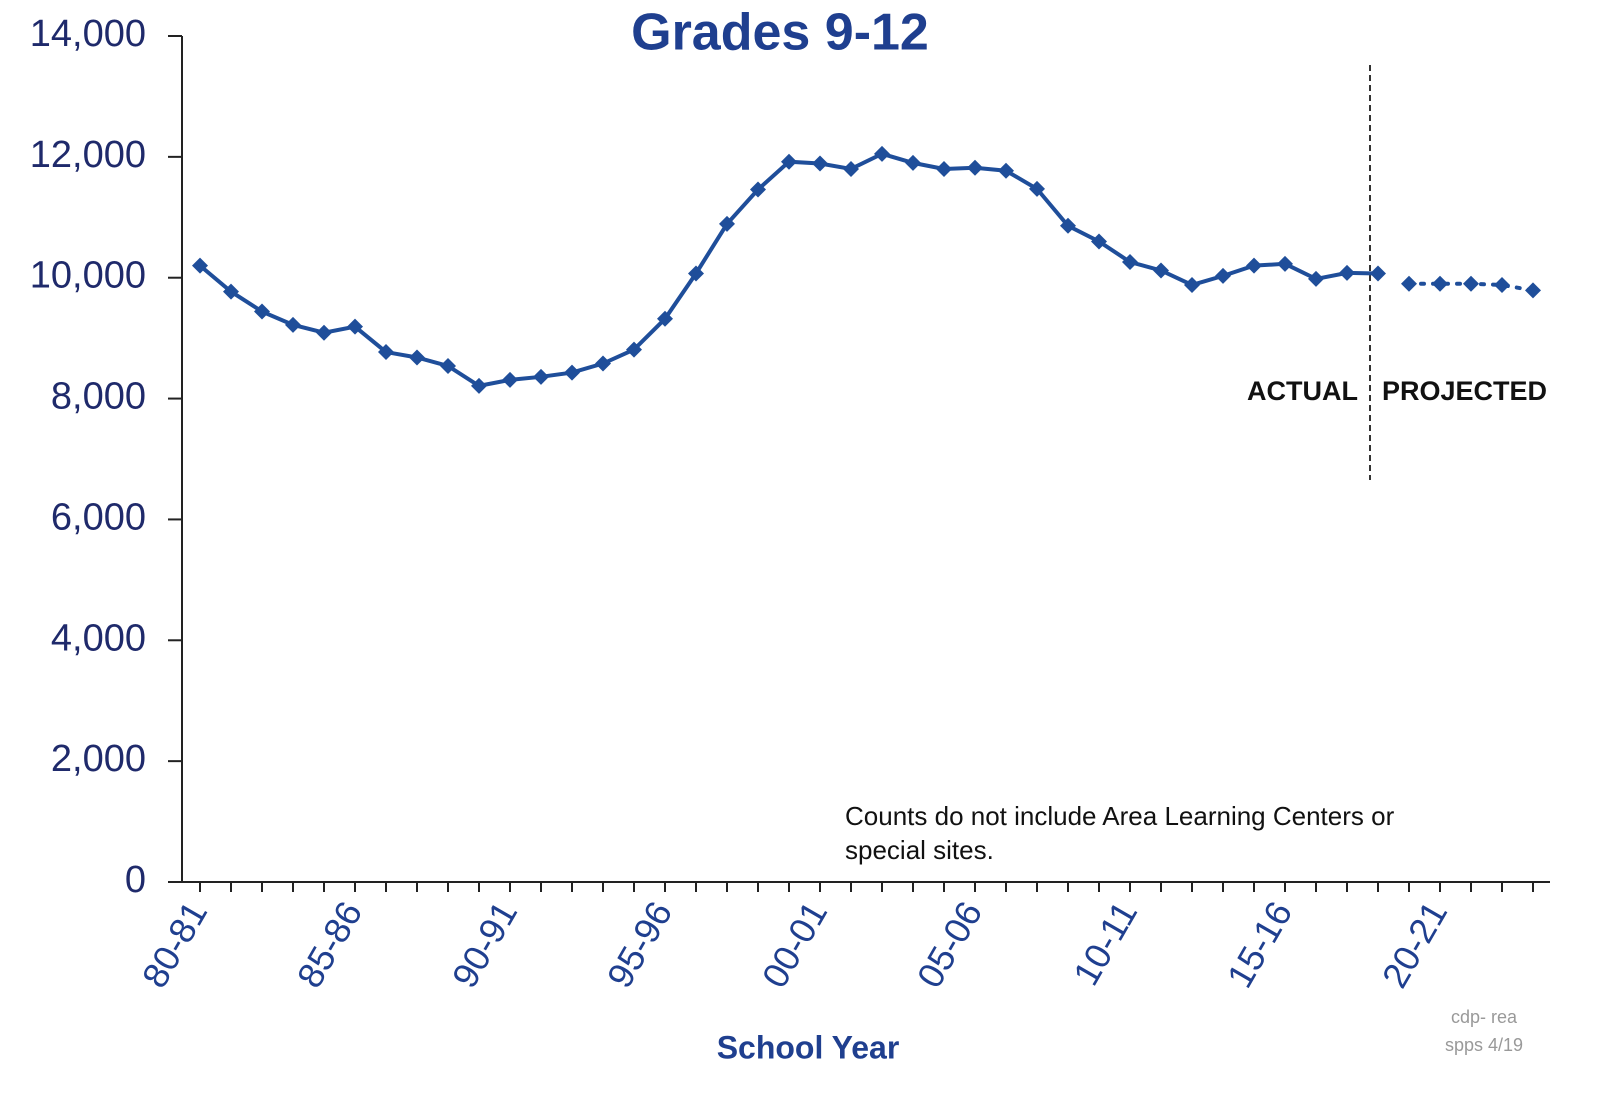 The image size is (1615, 1098). I want to click on y-tick-label: 8,000, so click(98, 397).